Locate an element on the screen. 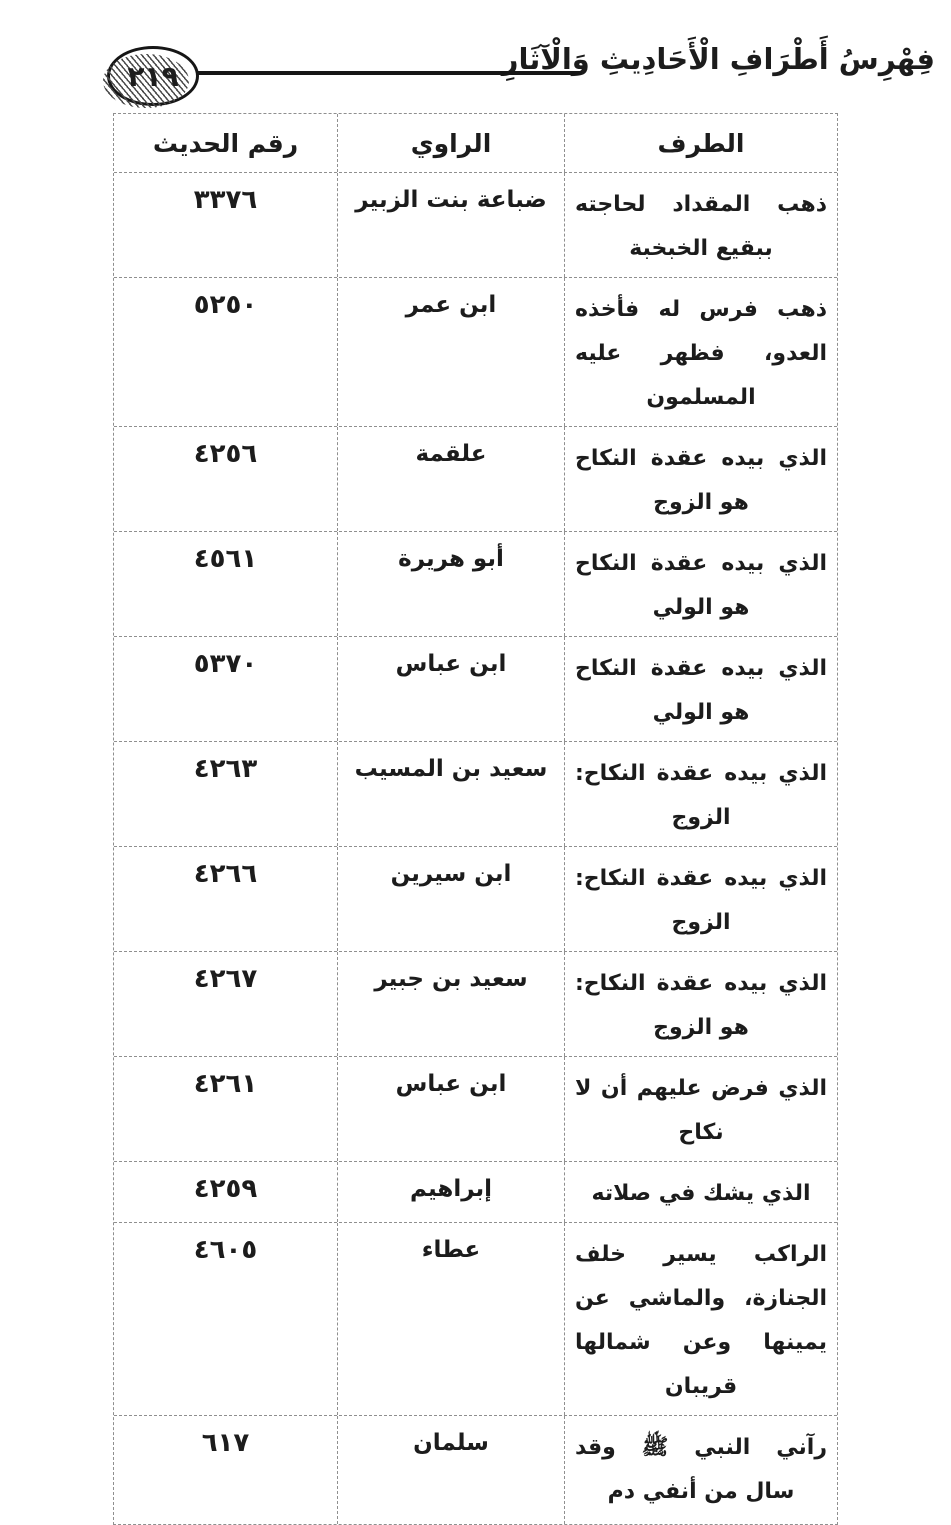 This screenshot has height=1525, width=951. table-row: الذي فرض عليهم أن لا نكاح ابن عباس ٤٢٦١ is located at coordinates (475, 1108).